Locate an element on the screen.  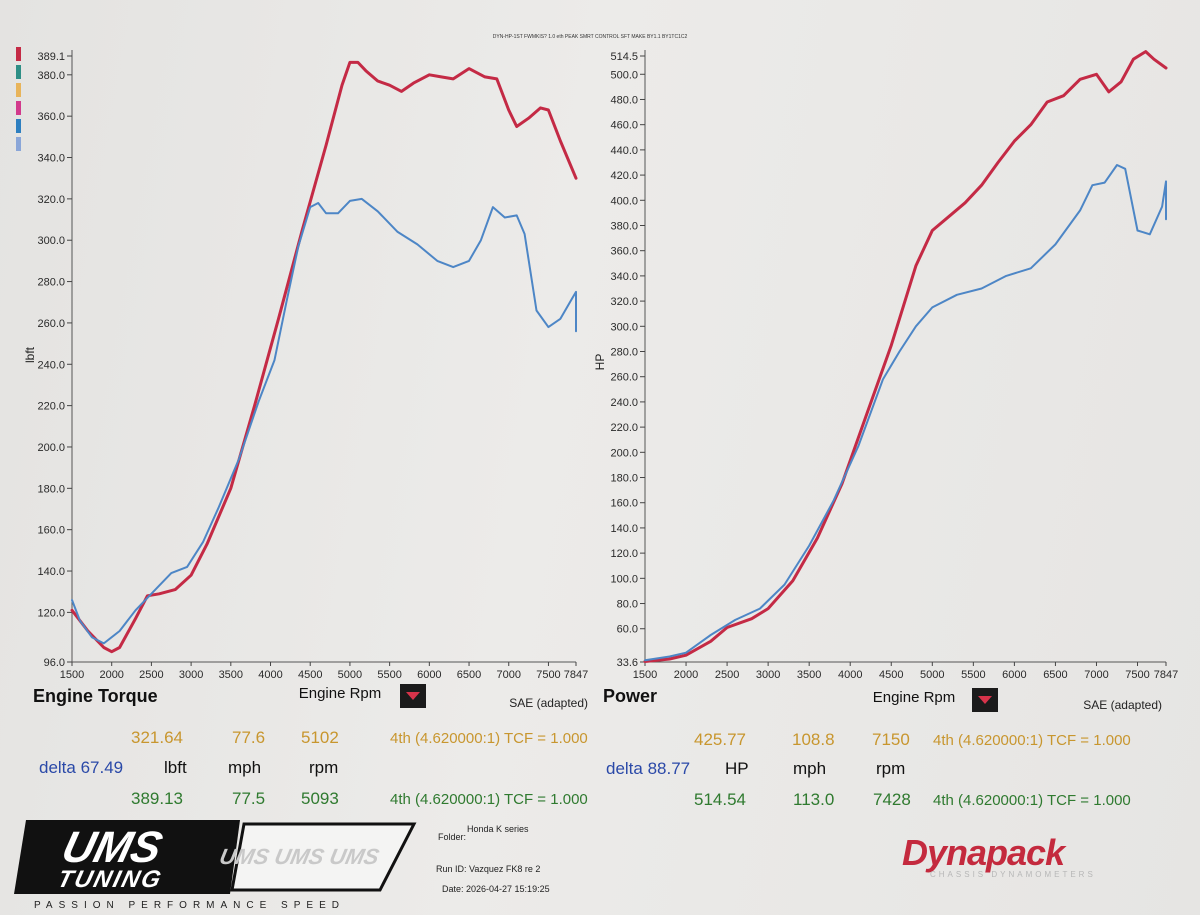
brand-sub: CHASSIS DYNAMOMETERS is located at coordinates (1013, 874).